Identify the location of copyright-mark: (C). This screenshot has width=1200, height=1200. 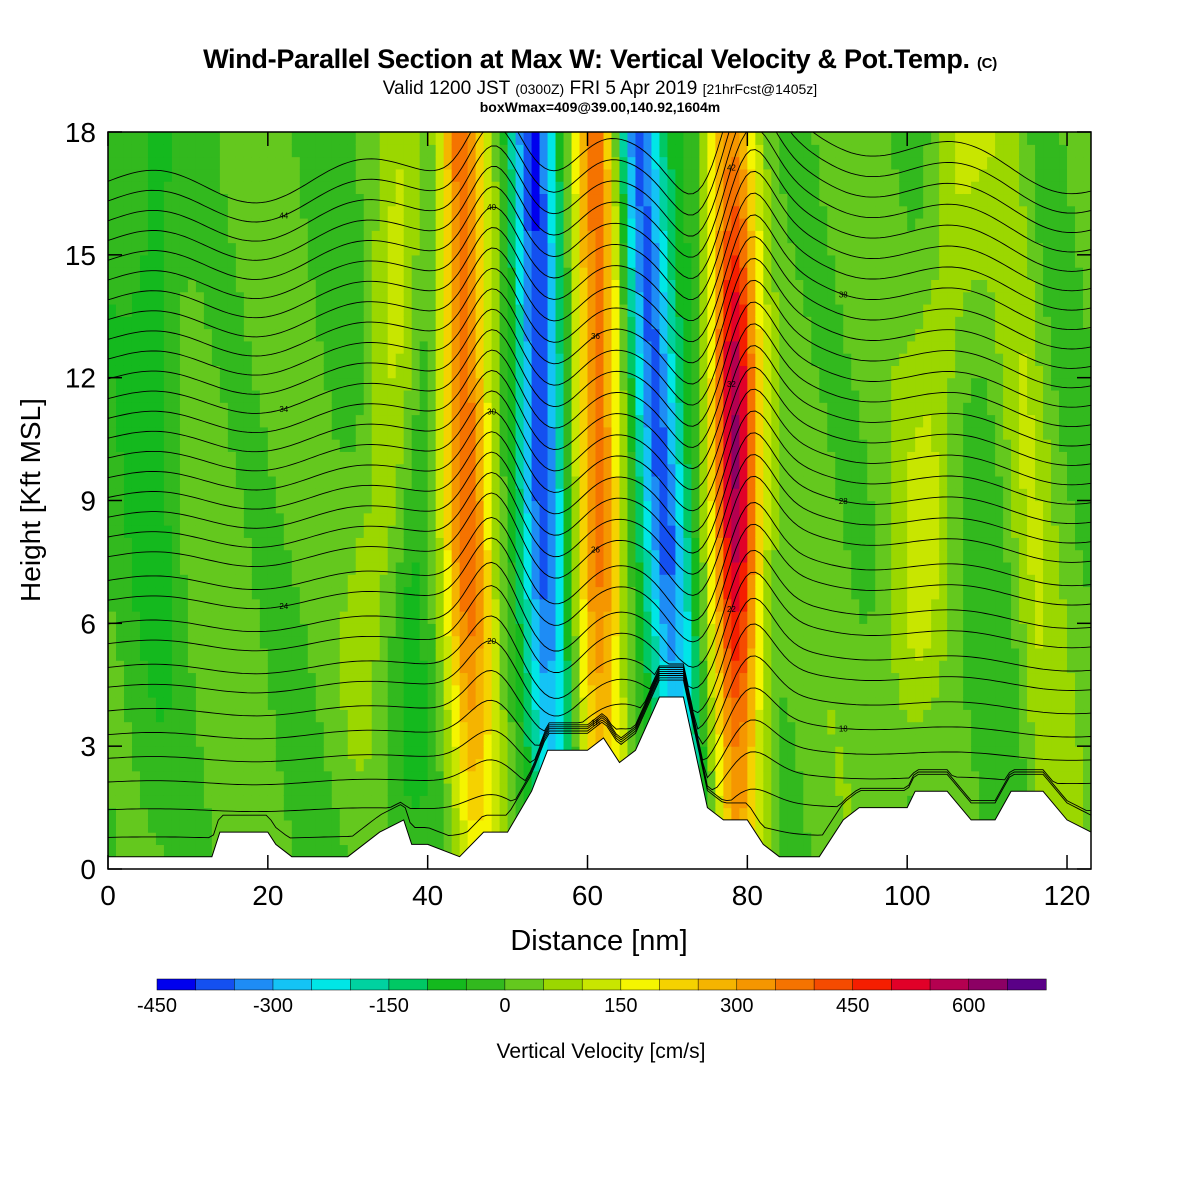
(986, 63).